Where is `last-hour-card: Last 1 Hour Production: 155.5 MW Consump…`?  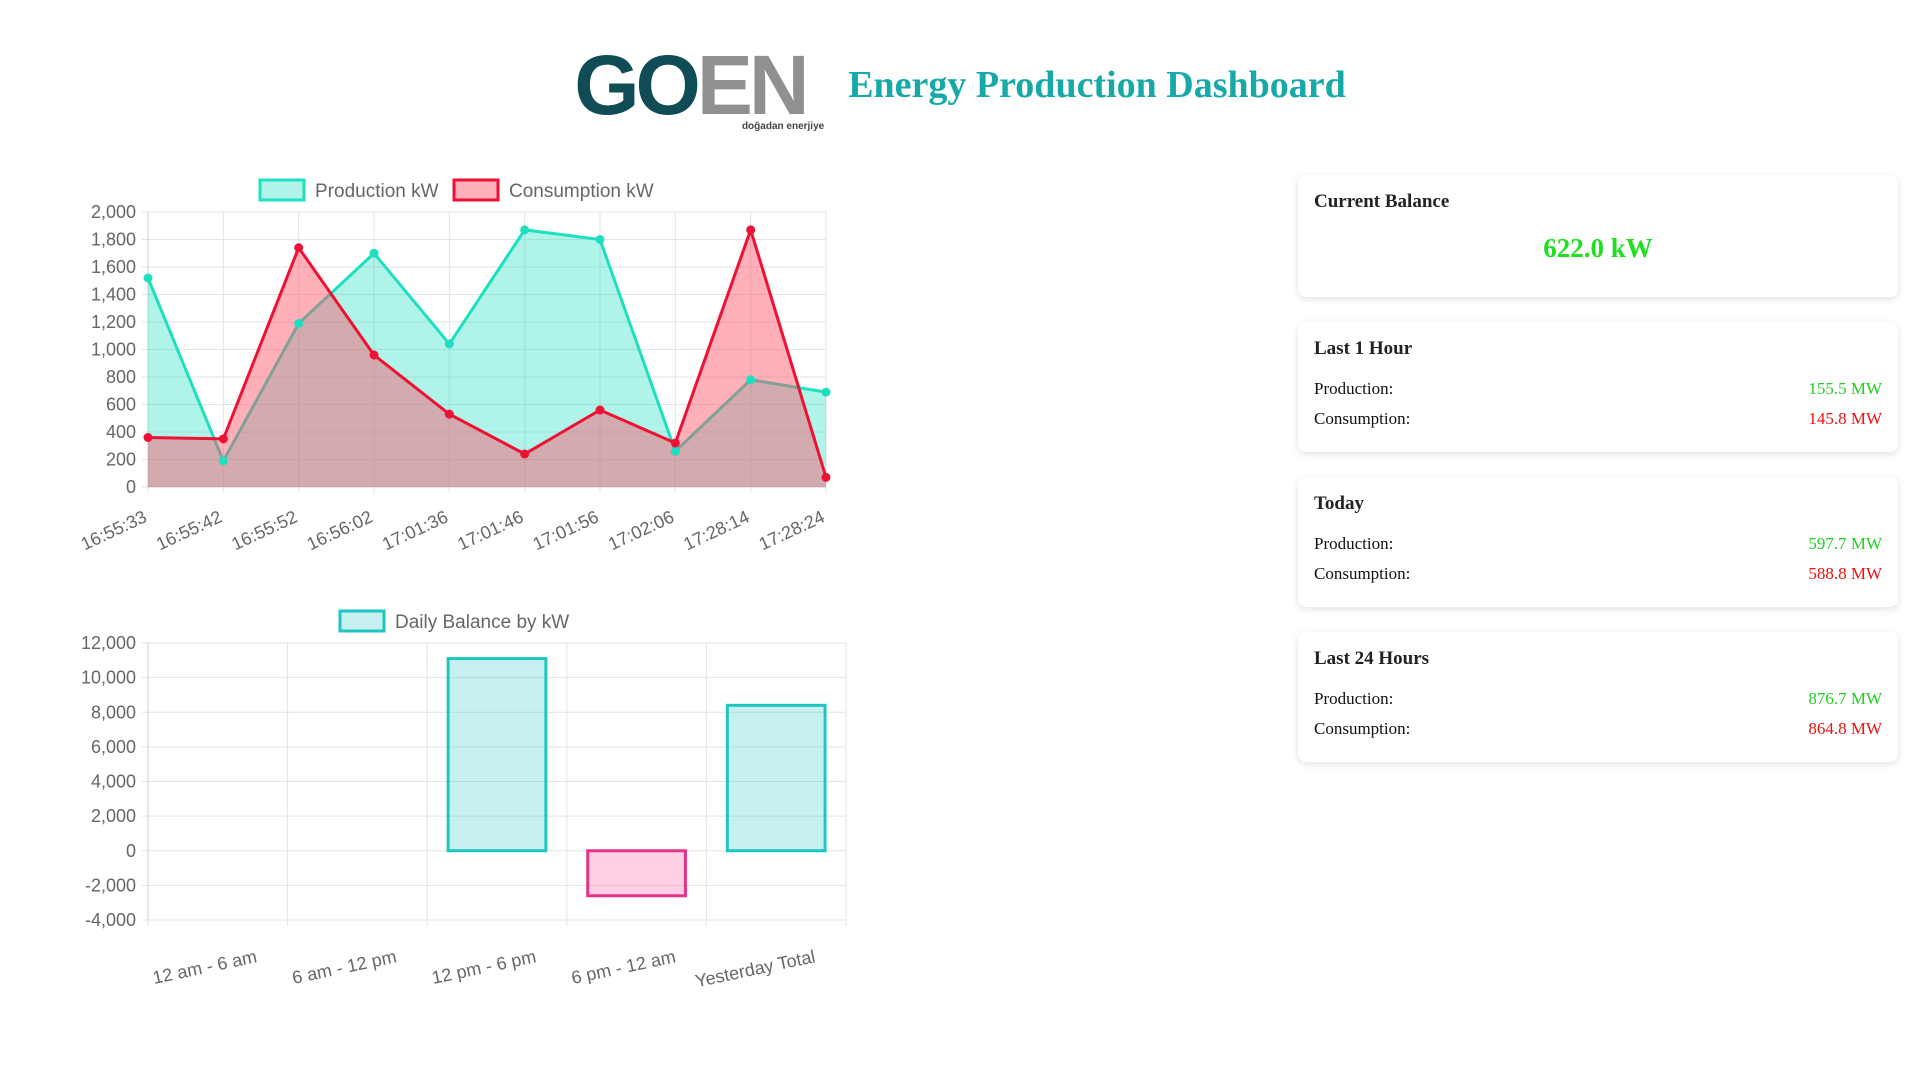 last-hour-card: Last 1 Hour Production: 155.5 MW Consump… is located at coordinates (1598, 387).